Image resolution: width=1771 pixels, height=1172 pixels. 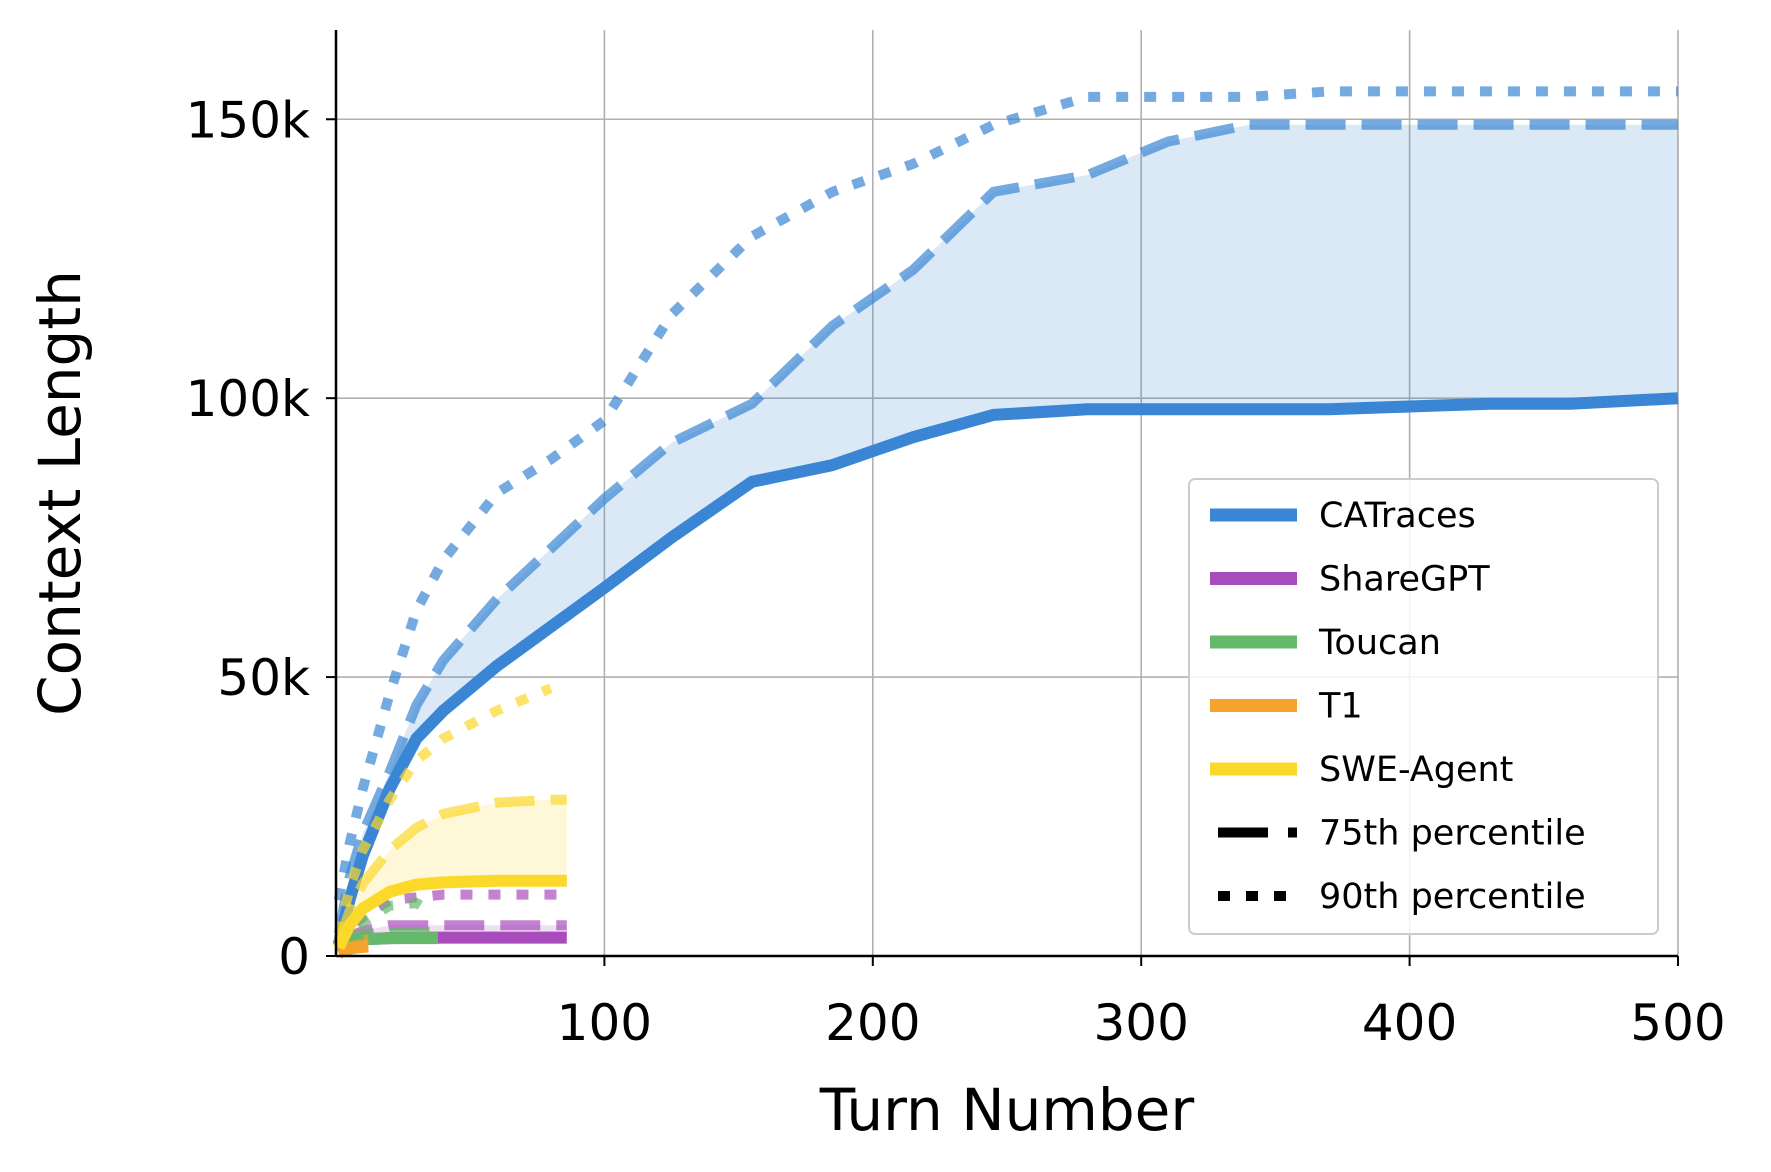 I want to click on x-tick-label: 200, so click(x=872, y=1023).